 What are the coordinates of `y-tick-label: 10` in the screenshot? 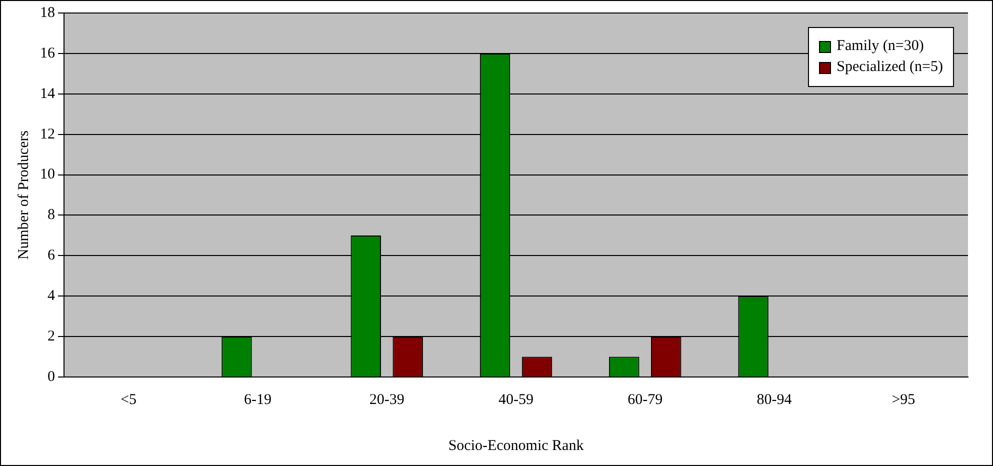 It's located at (47, 174).